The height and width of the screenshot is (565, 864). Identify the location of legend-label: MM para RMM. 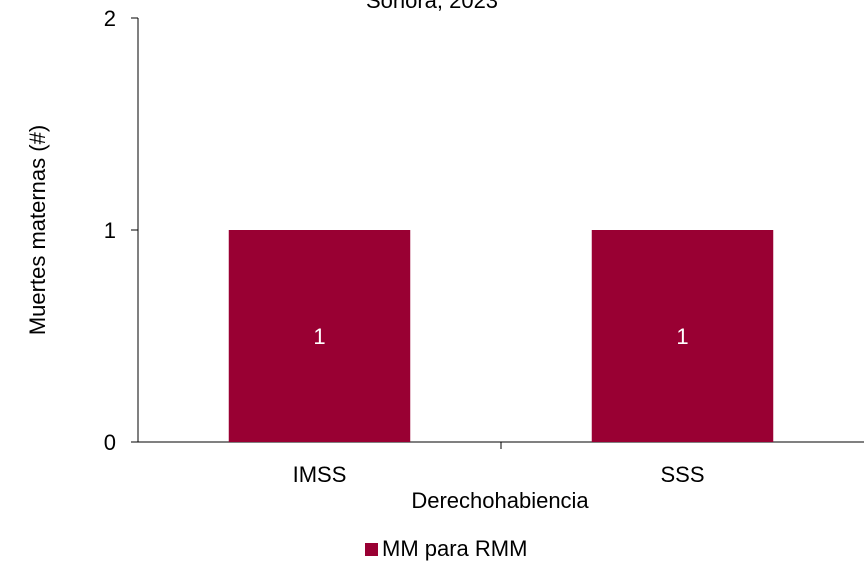
(454, 548).